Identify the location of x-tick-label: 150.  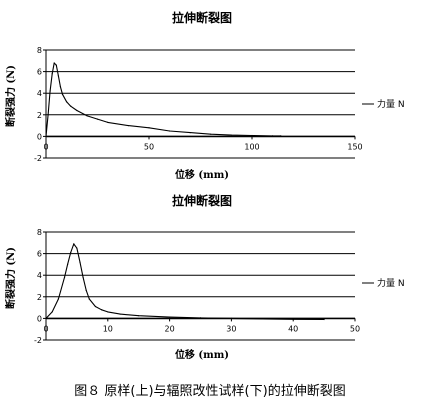
(354, 146).